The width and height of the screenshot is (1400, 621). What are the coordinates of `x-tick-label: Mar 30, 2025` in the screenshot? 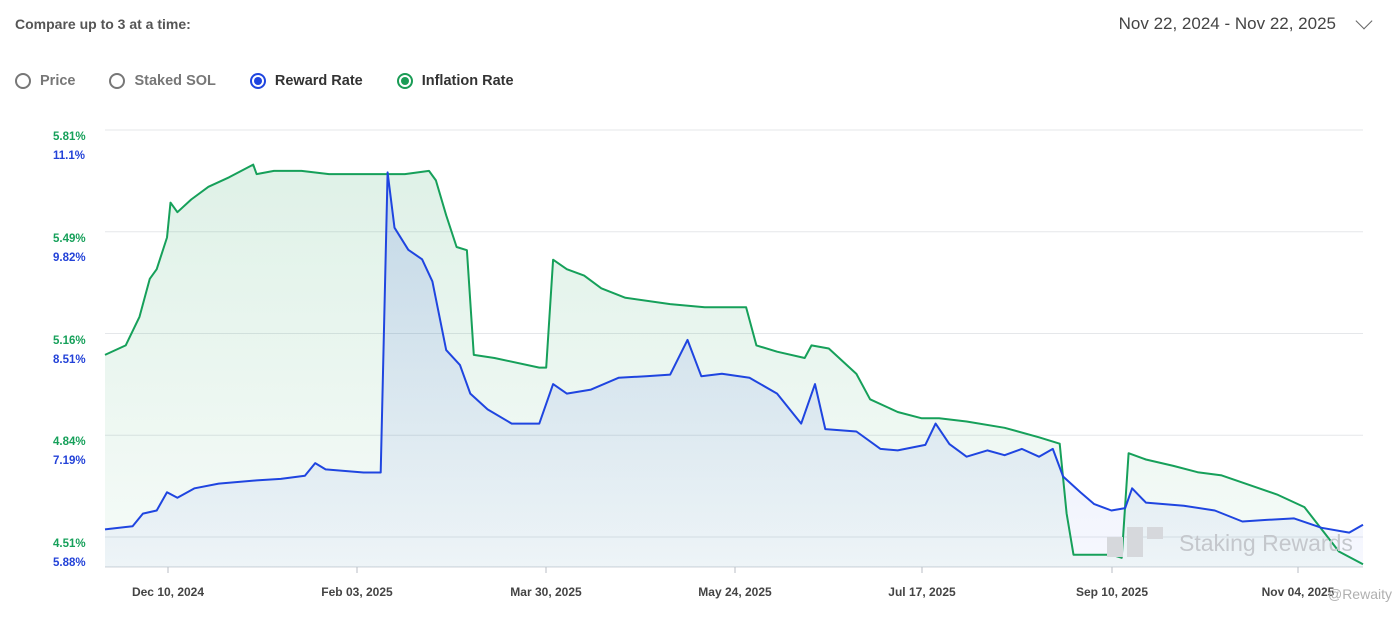 It's located at (546, 592).